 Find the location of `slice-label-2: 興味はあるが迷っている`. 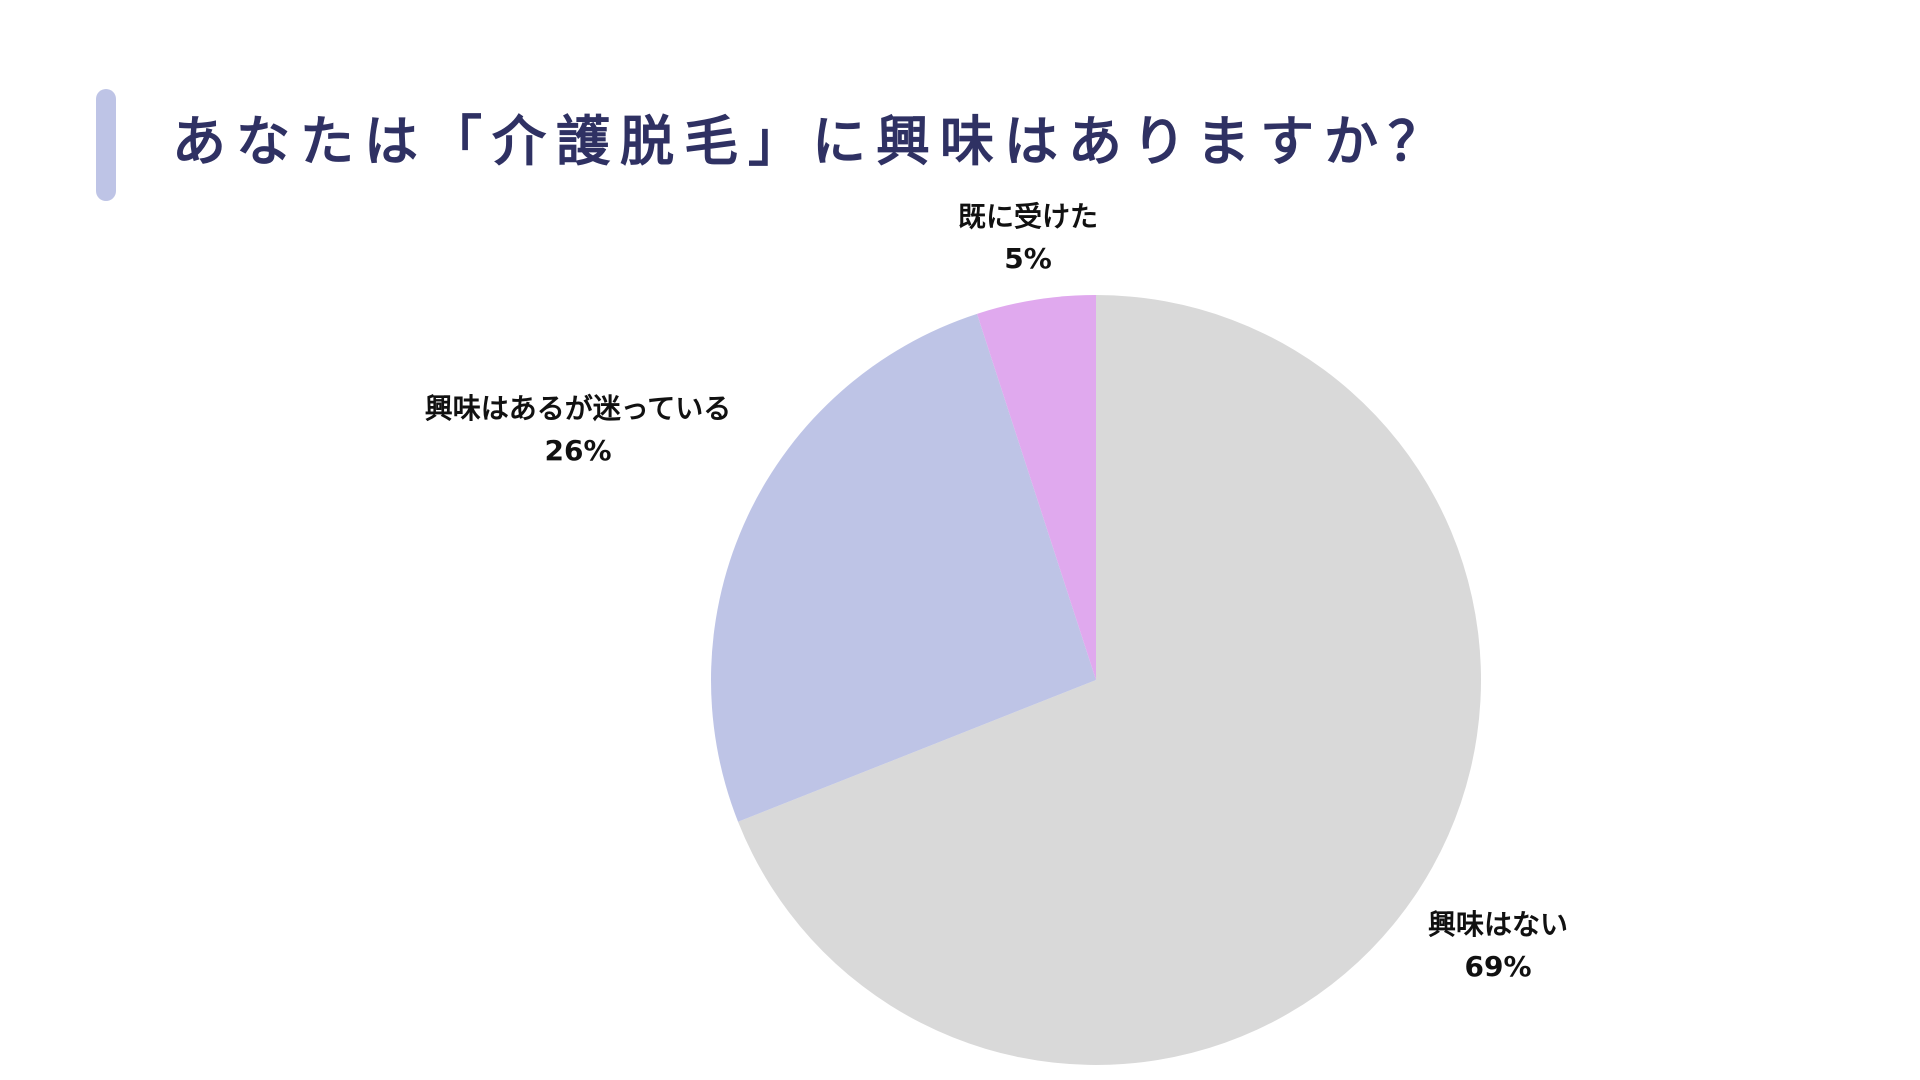

slice-label-2: 興味はあるが迷っている is located at coordinates (578, 408).